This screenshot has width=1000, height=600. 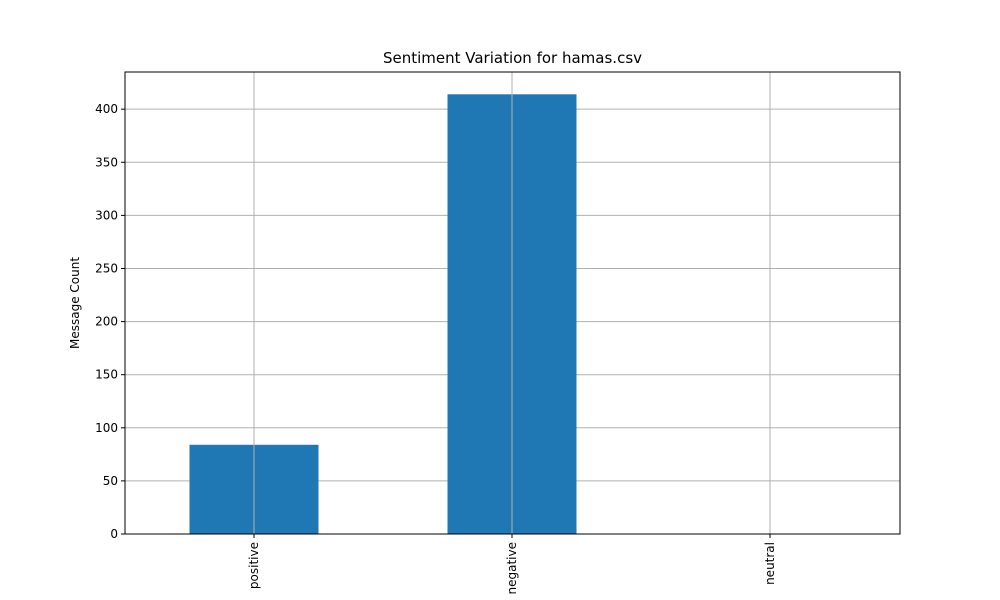 I want to click on x-tick-label-positive: positive, so click(x=254, y=565).